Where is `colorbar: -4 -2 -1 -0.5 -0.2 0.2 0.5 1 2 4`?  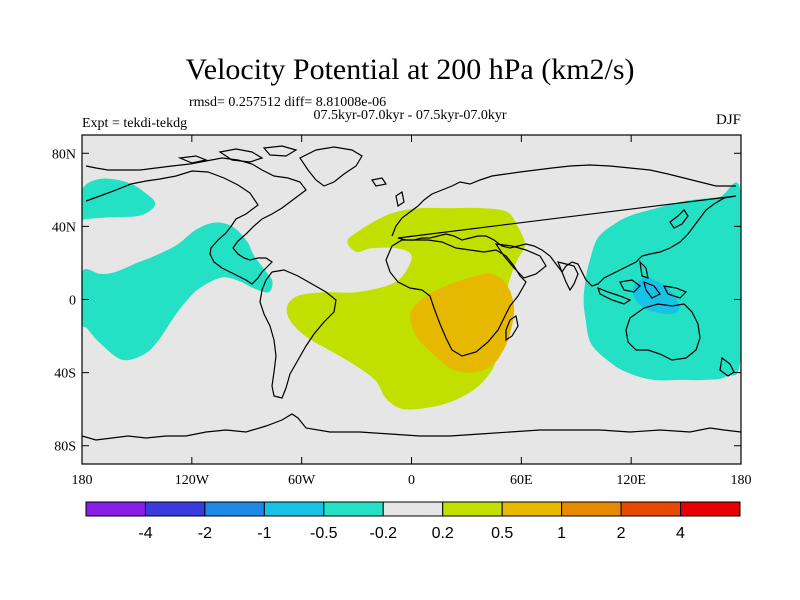 colorbar: -4 -2 -1 -0.5 -0.2 0.2 0.5 1 2 4 is located at coordinates (413, 521).